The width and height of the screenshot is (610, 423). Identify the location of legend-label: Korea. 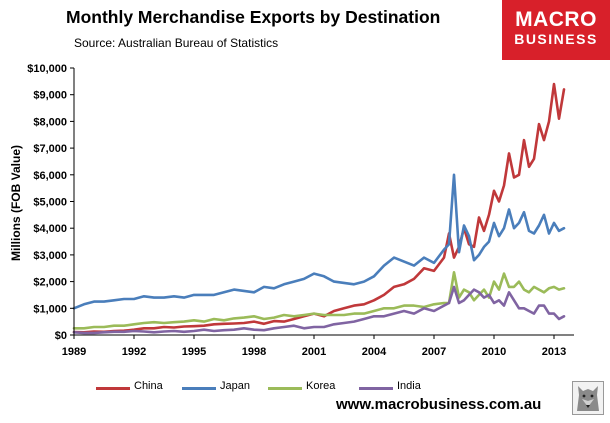
(321, 386).